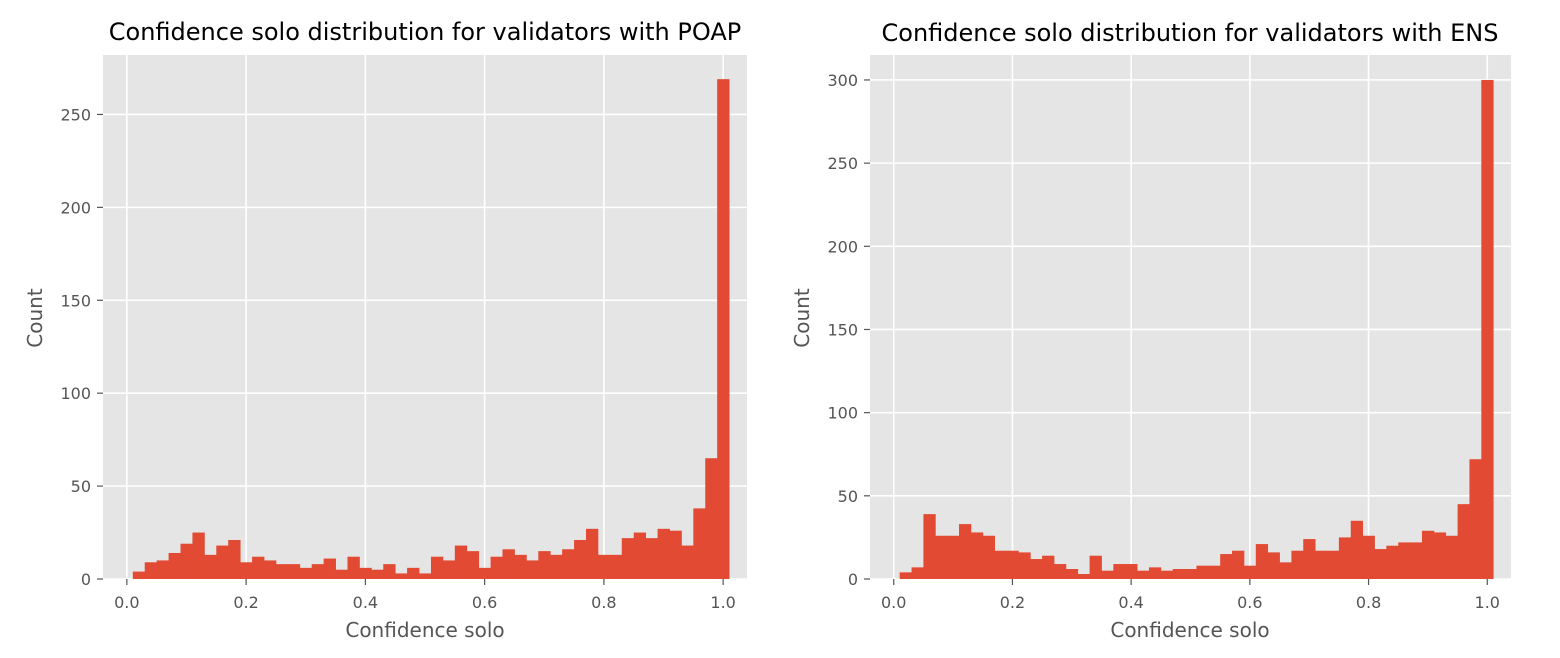 The image size is (1560, 658). I want to click on y-tick-label: 0, so click(86, 579).